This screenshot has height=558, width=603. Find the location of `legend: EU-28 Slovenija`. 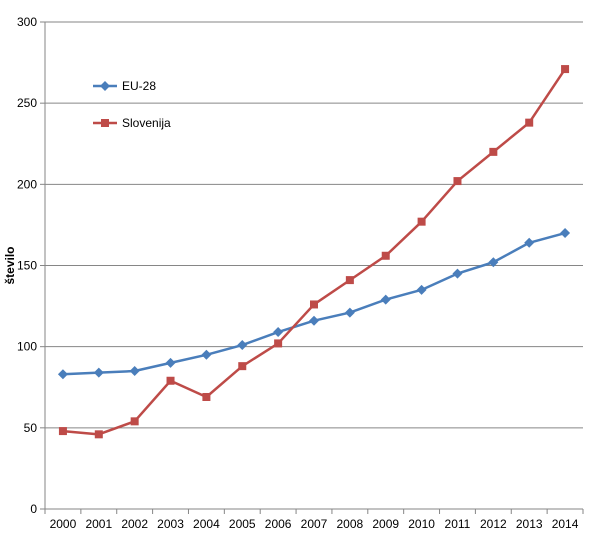

legend: EU-28 Slovenija is located at coordinates (132, 104).